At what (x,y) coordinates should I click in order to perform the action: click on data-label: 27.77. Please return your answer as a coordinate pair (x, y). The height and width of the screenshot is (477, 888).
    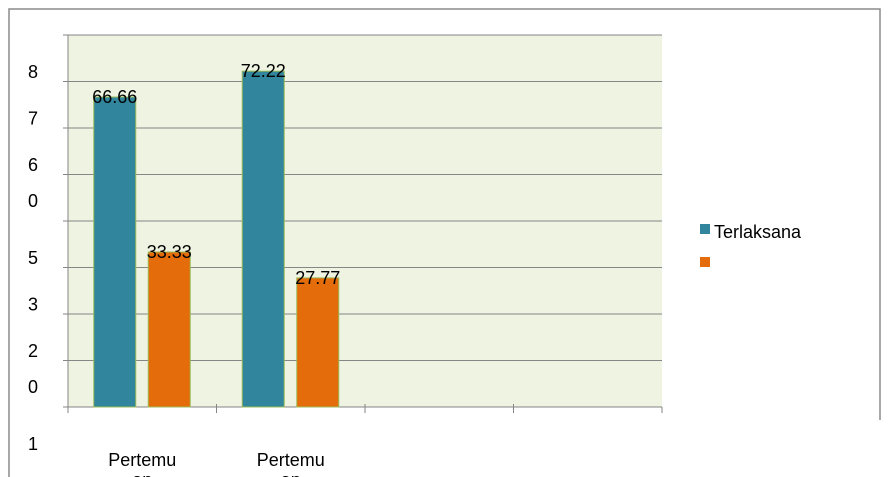
    Looking at the image, I should click on (317, 278).